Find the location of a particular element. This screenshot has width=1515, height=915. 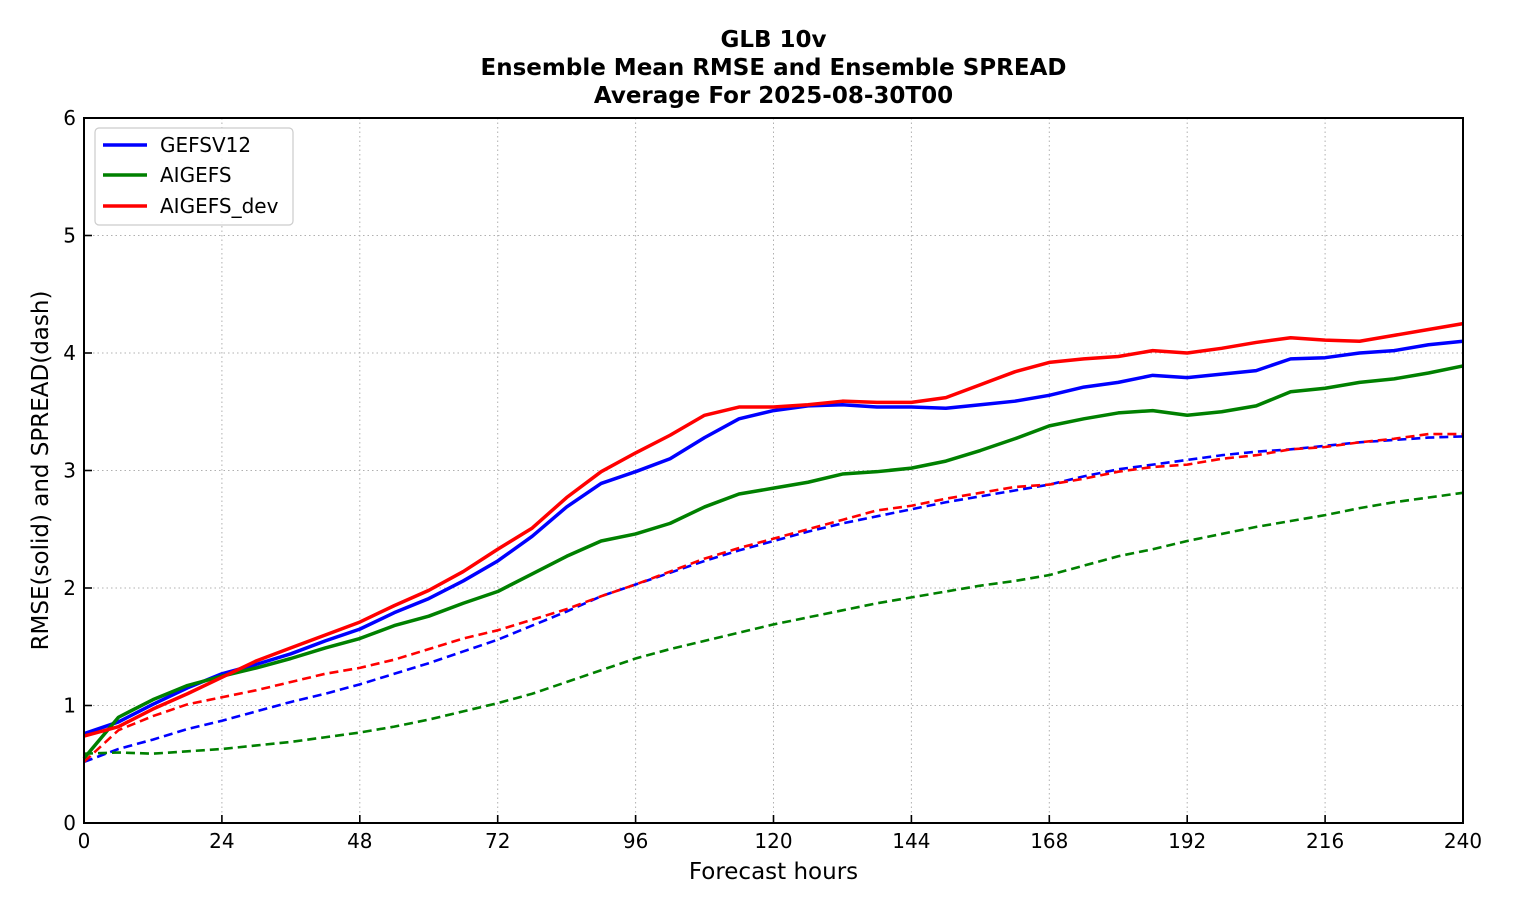

x-tick-label: 192 is located at coordinates (1187, 841).